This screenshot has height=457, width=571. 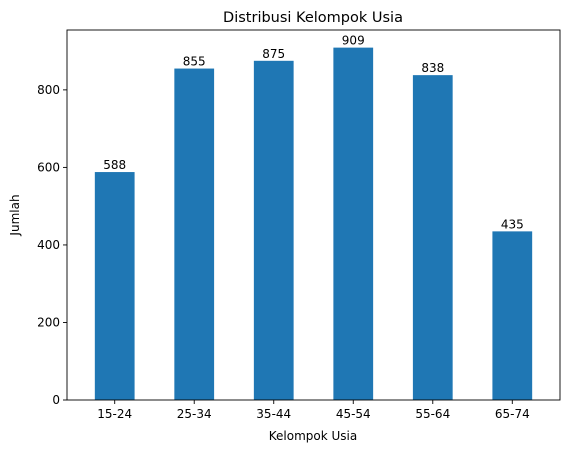 What do you see at coordinates (114, 414) in the screenshot?
I see `x-tick-label-15-24: 15-24` at bounding box center [114, 414].